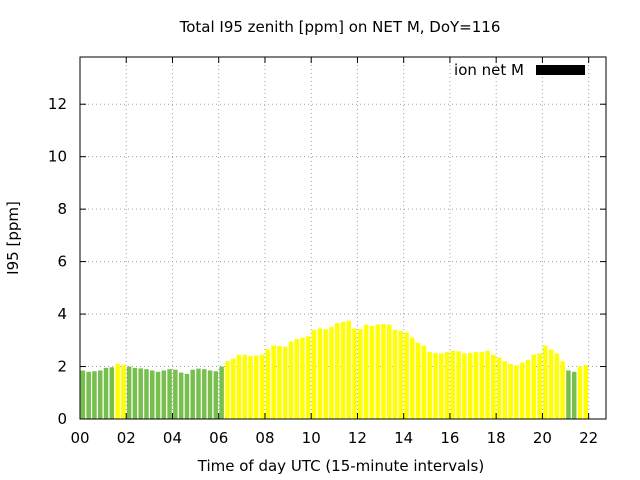 The width and height of the screenshot is (640, 480). What do you see at coordinates (588, 438) in the screenshot?
I see `x-tick-label: 22` at bounding box center [588, 438].